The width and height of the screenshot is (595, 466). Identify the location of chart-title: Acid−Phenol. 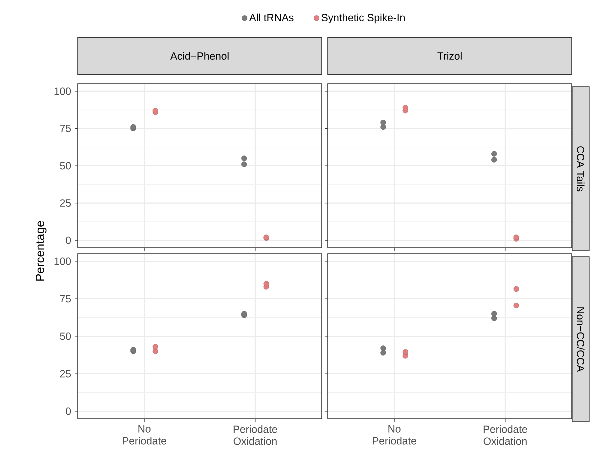
(199, 56).